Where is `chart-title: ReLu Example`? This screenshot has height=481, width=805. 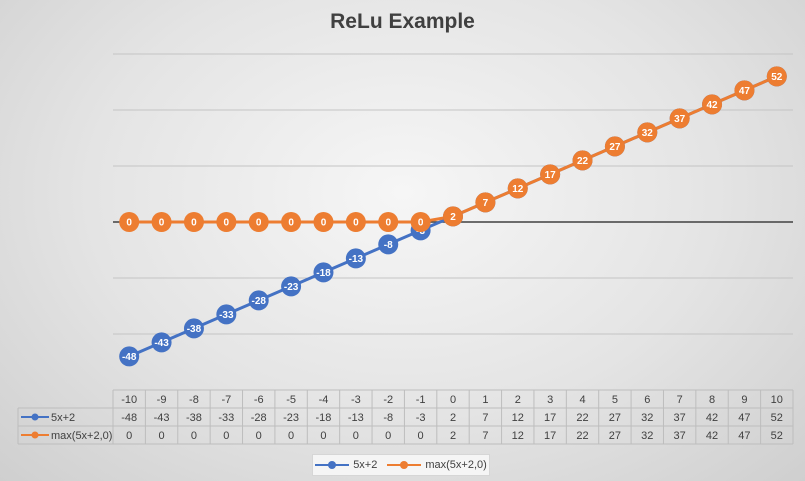 chart-title: ReLu Example is located at coordinates (402, 21).